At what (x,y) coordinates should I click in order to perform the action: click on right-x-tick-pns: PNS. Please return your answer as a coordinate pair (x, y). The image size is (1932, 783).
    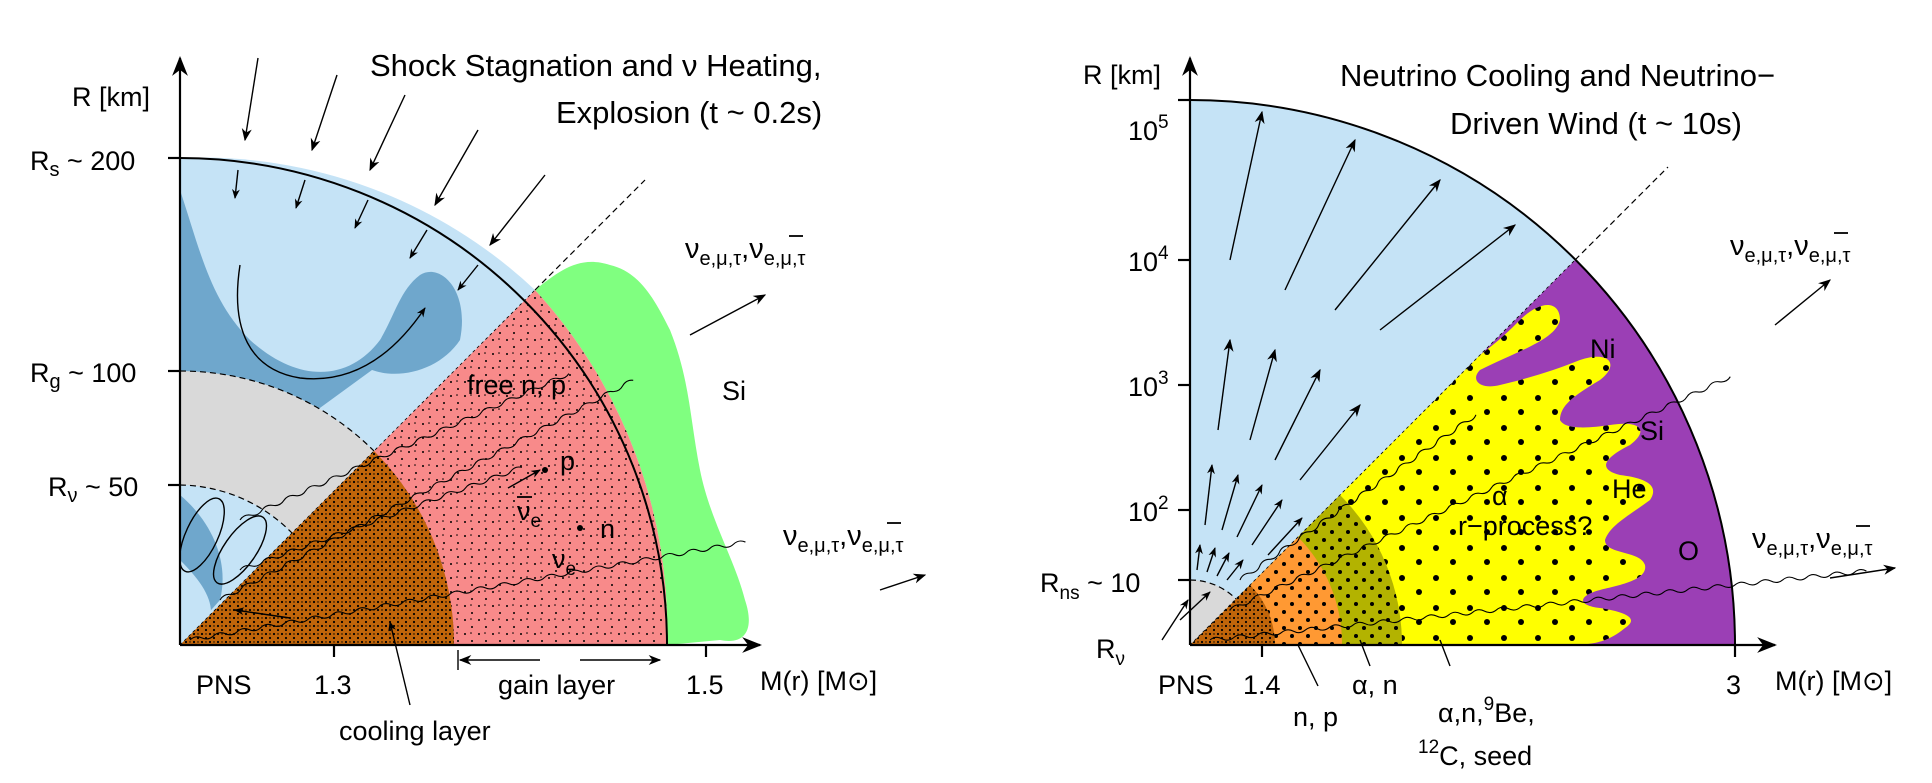
    Looking at the image, I should click on (1186, 685).